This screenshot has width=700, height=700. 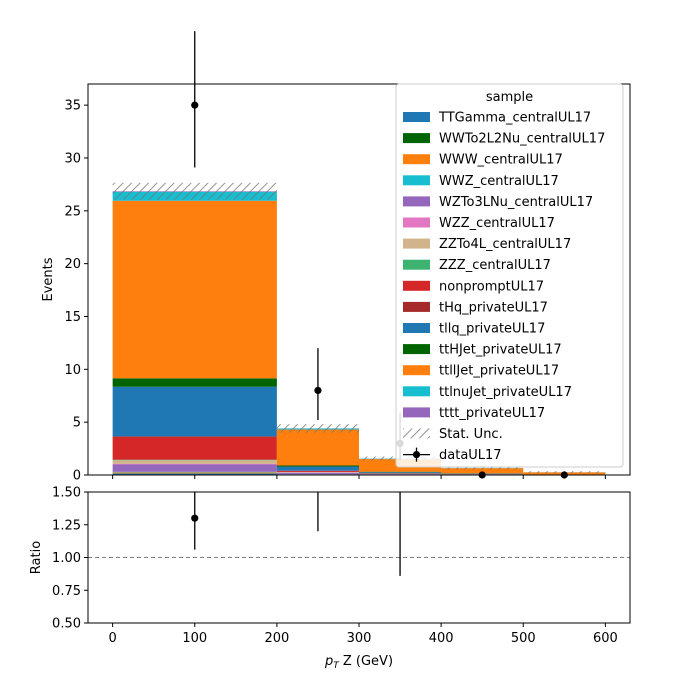 I want to click on legend-label-11: ttHJet_privateUL17, so click(x=500, y=350).